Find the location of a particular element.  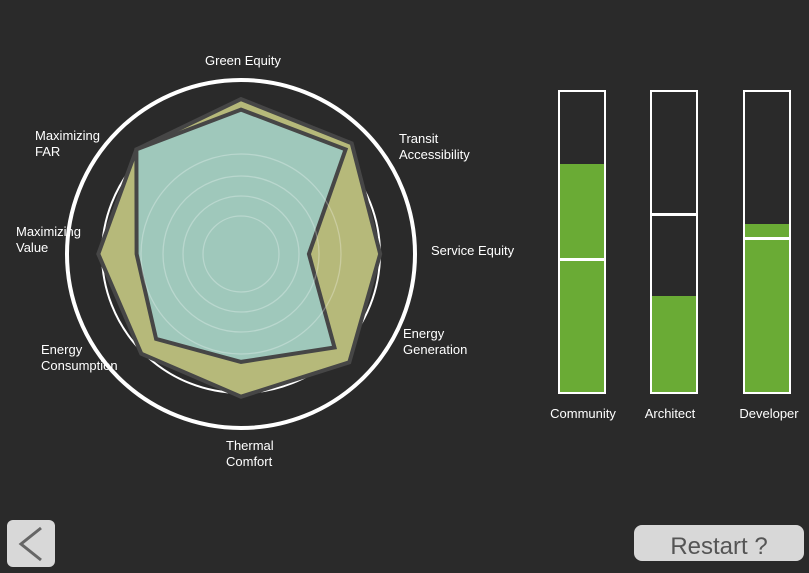

axis-label-energy-consumption: Energy Consumption is located at coordinates (79, 357).